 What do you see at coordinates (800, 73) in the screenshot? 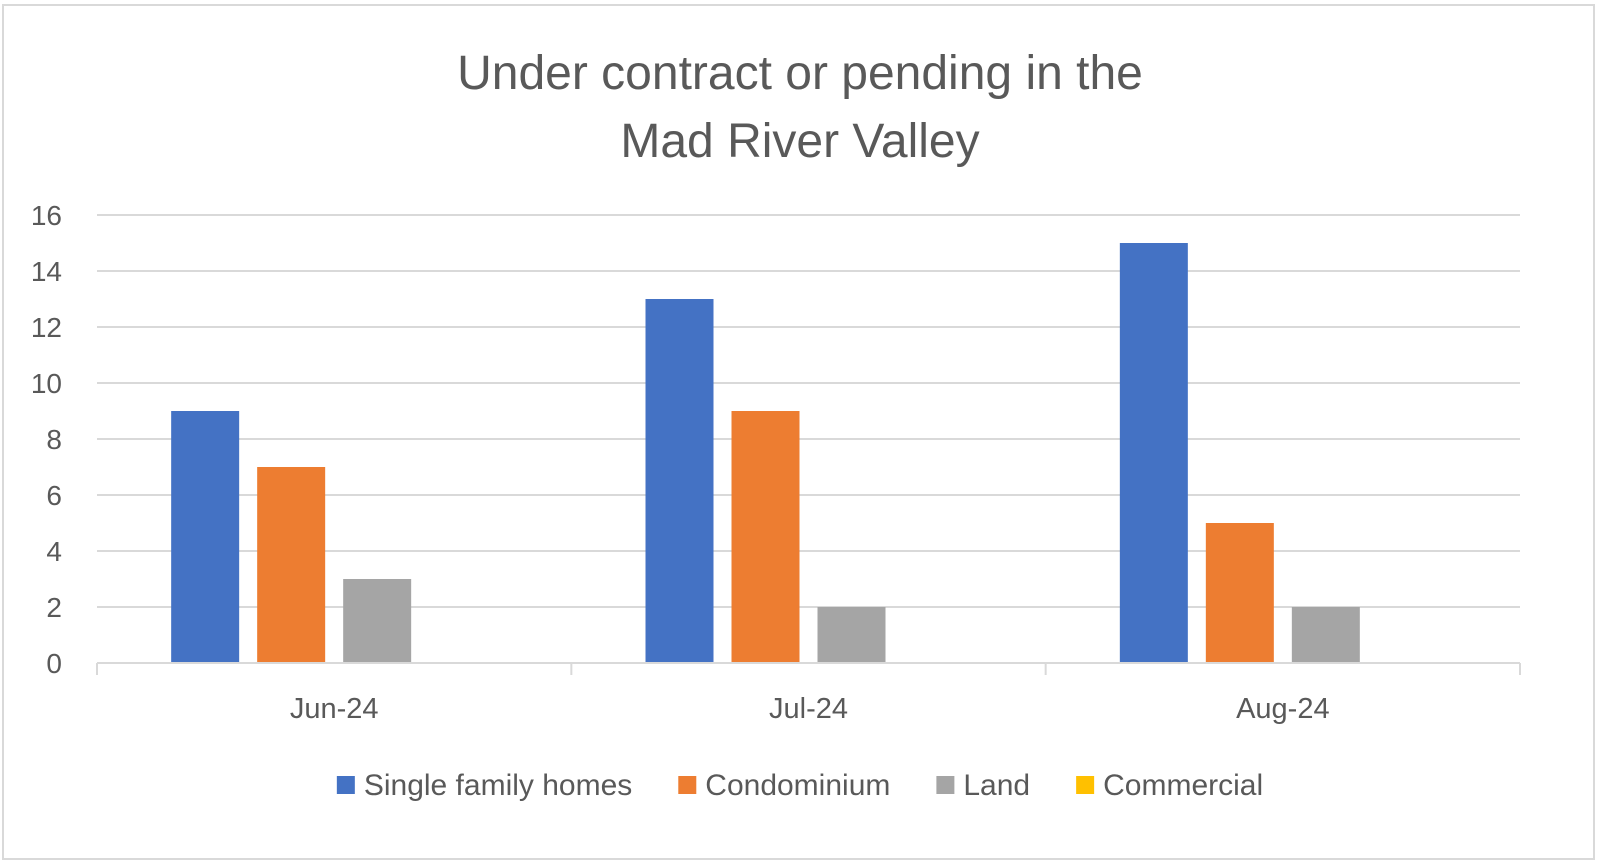
I see `chart-title-line-1: Under contract or pending in the` at bounding box center [800, 73].